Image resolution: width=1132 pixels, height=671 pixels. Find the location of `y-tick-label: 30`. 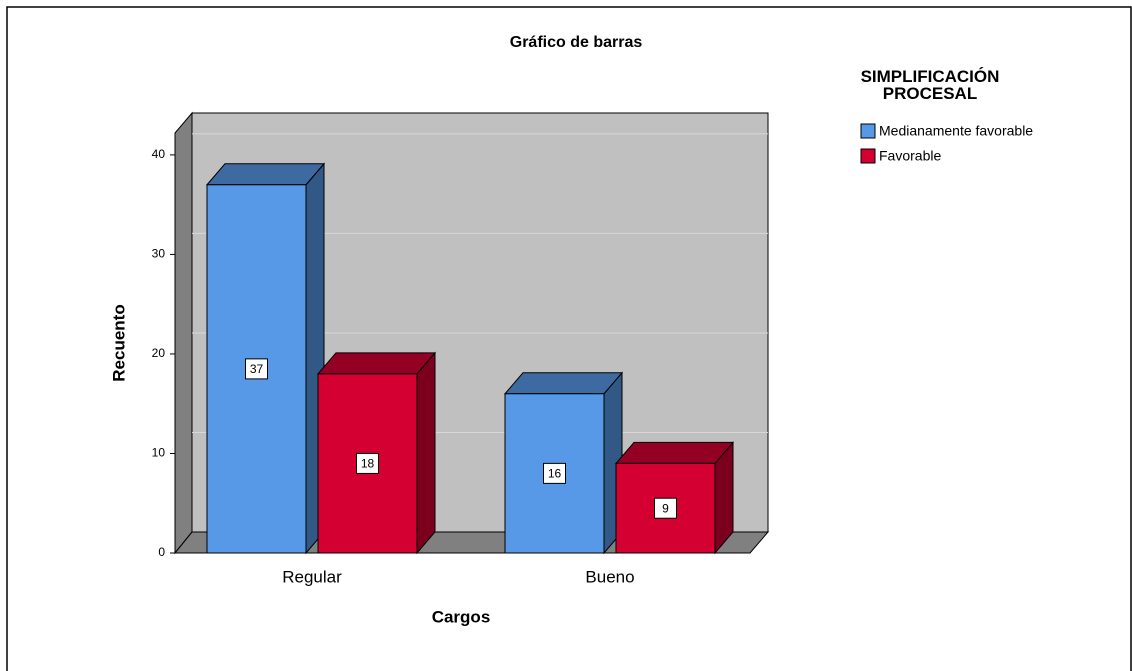

y-tick-label: 30 is located at coordinates (159, 254).